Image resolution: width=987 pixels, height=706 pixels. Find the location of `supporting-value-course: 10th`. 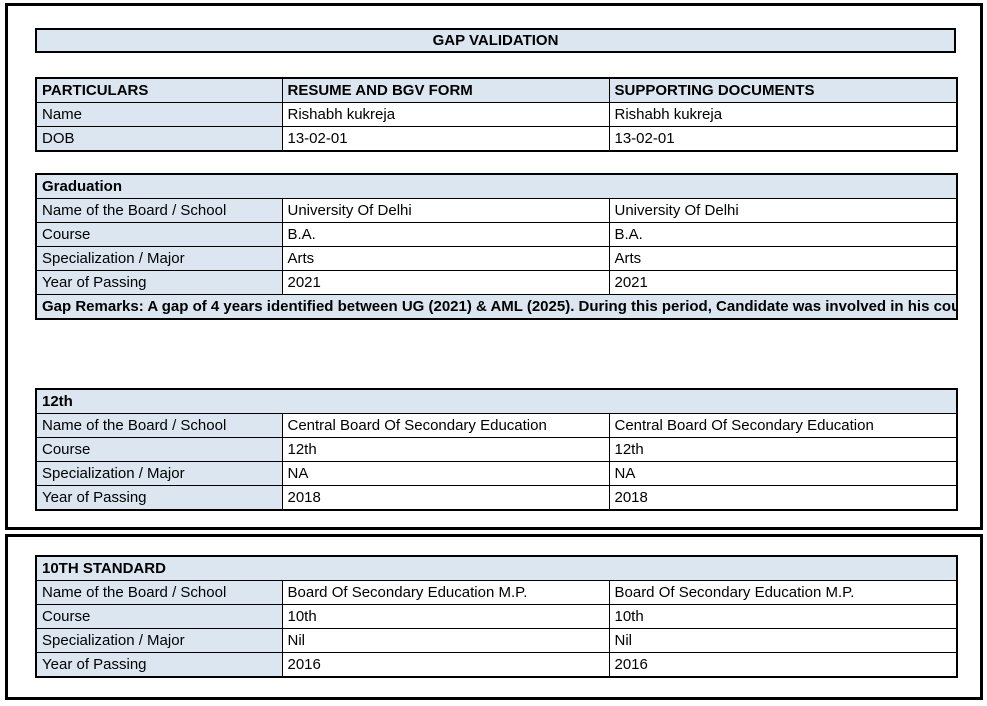

supporting-value-course: 10th is located at coordinates (783, 616).